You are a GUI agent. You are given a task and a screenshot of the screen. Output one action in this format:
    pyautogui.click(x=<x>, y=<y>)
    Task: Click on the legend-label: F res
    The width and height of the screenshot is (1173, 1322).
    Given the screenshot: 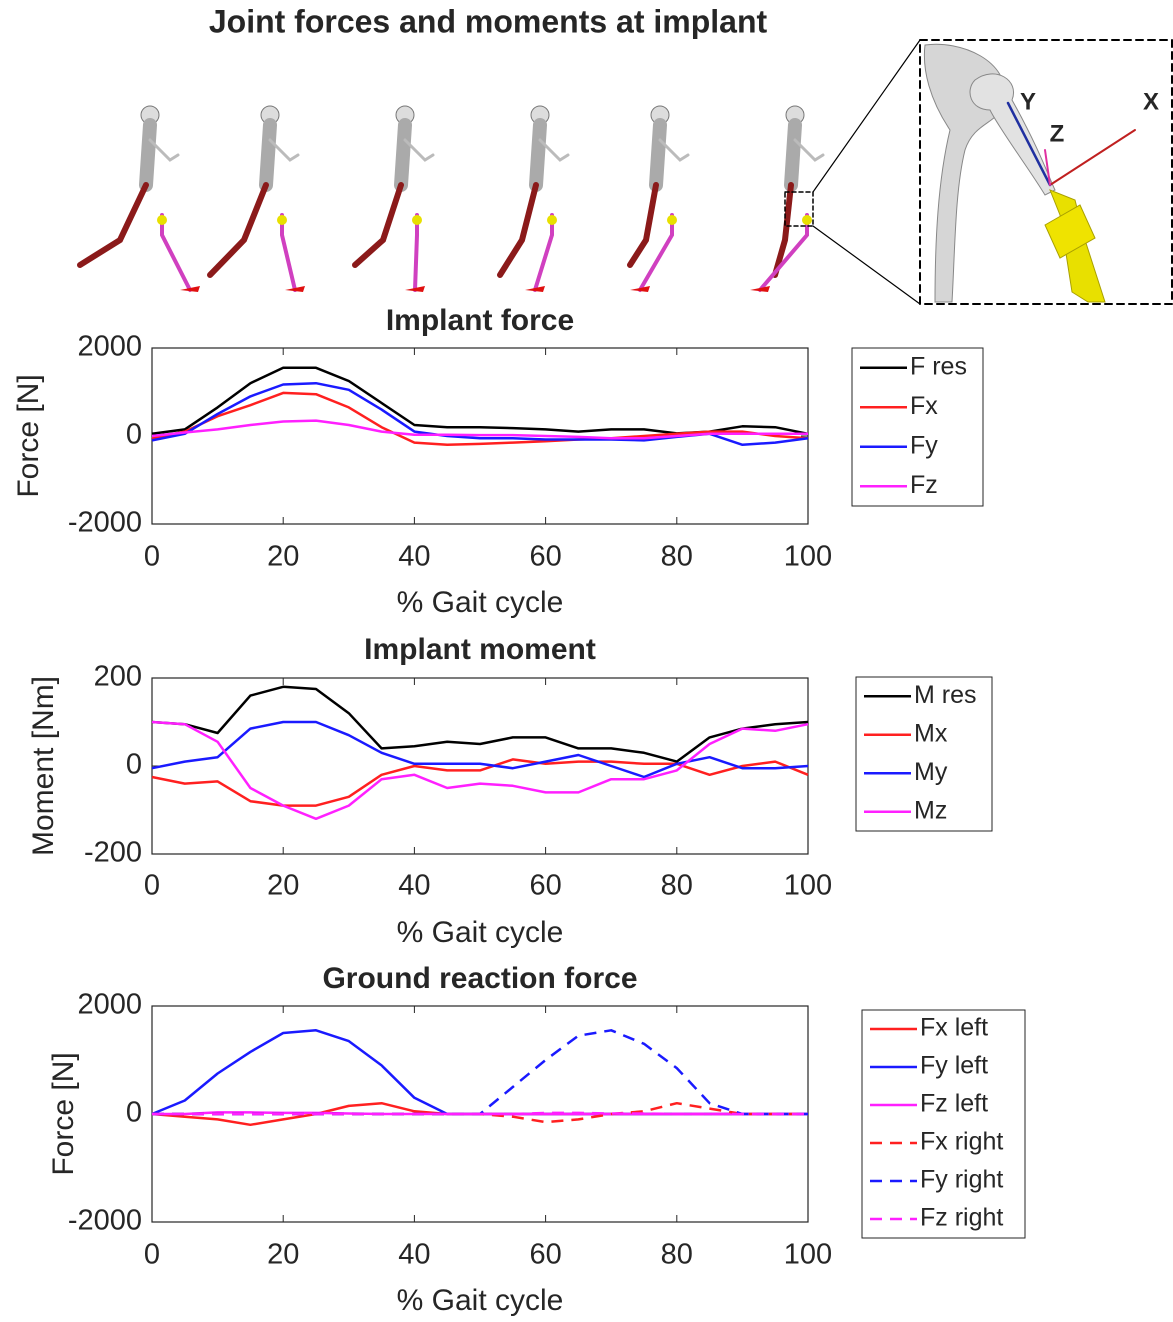 What is the action you would take?
    pyautogui.click(x=938, y=366)
    